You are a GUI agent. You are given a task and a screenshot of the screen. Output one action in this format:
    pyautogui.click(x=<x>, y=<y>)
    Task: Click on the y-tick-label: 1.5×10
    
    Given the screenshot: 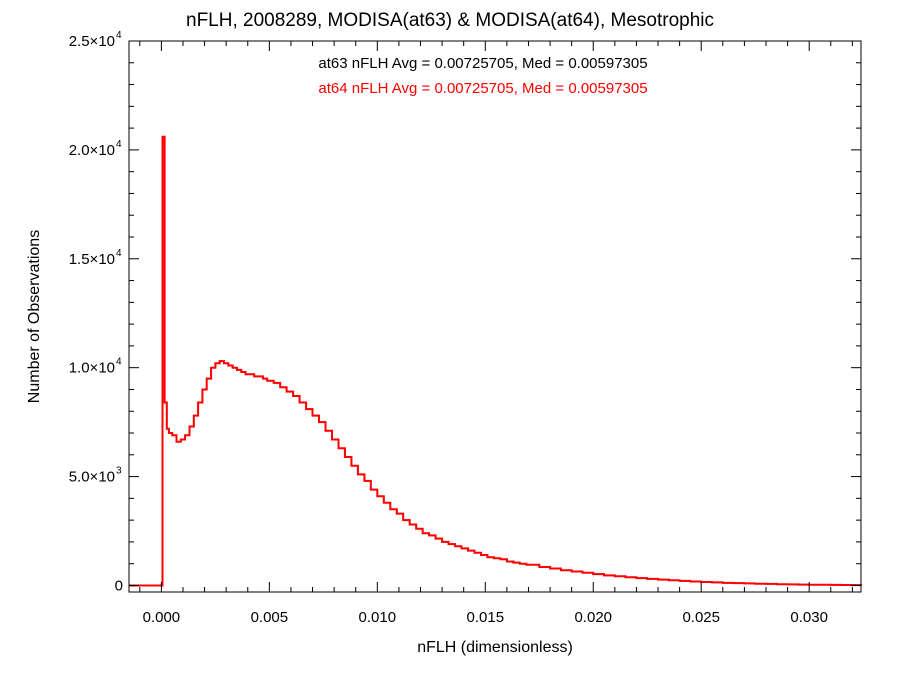 What is the action you would take?
    pyautogui.click(x=92, y=259)
    